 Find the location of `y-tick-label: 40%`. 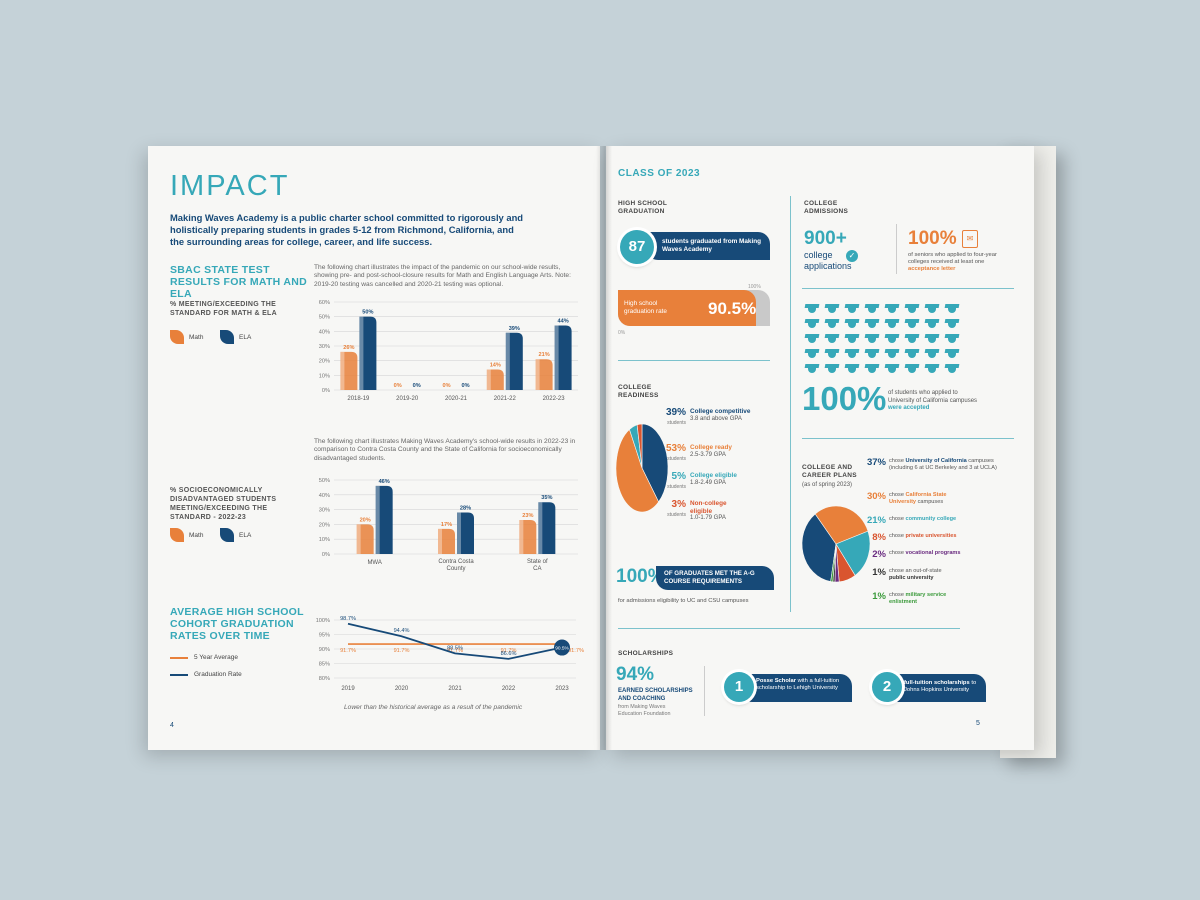

y-tick-label: 40% is located at coordinates (324, 496).